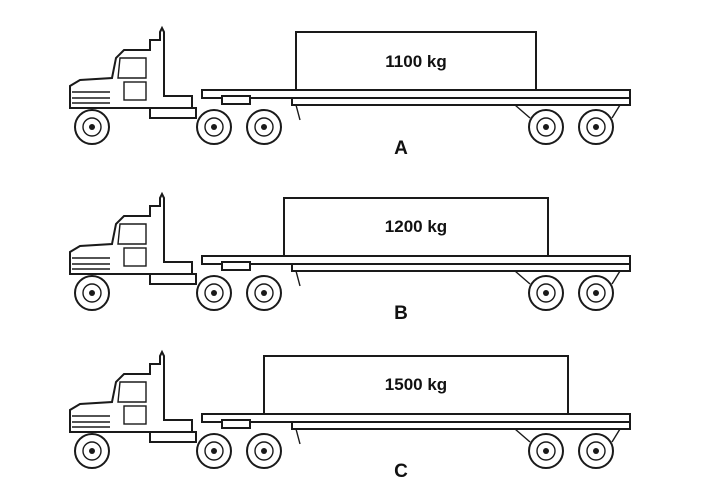 The image size is (708, 492). Describe the element at coordinates (214, 451) in the screenshot. I see `drive-wheel-c1` at that location.